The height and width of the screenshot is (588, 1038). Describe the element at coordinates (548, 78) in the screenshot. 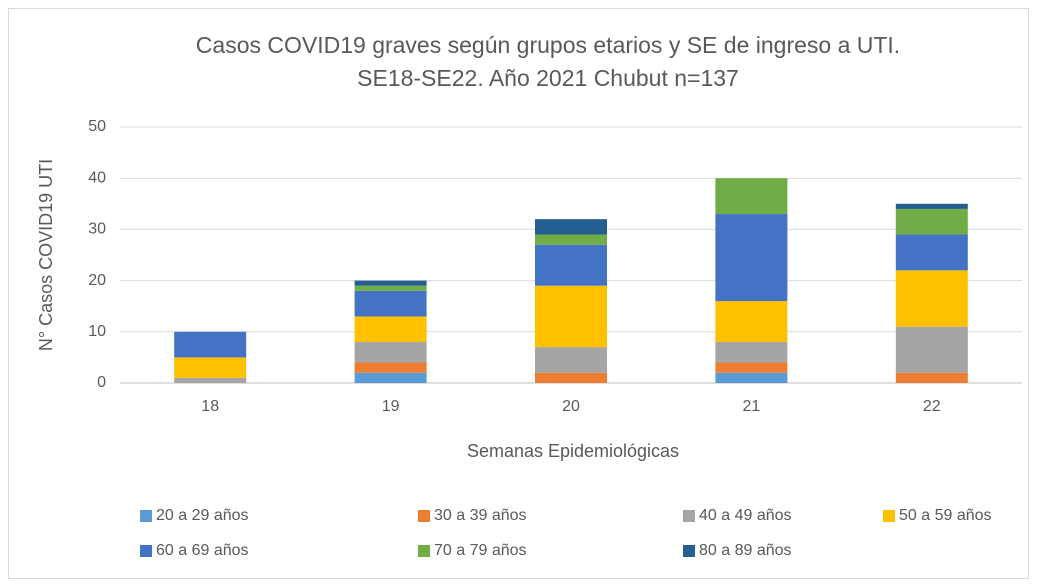

I see `chart-title: SE18-SE22. Año 2021 Chubut n=137` at that location.